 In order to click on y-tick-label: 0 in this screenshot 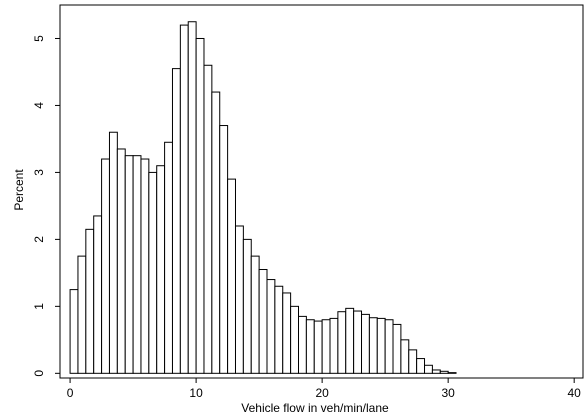, I will do `click(39, 373)`.